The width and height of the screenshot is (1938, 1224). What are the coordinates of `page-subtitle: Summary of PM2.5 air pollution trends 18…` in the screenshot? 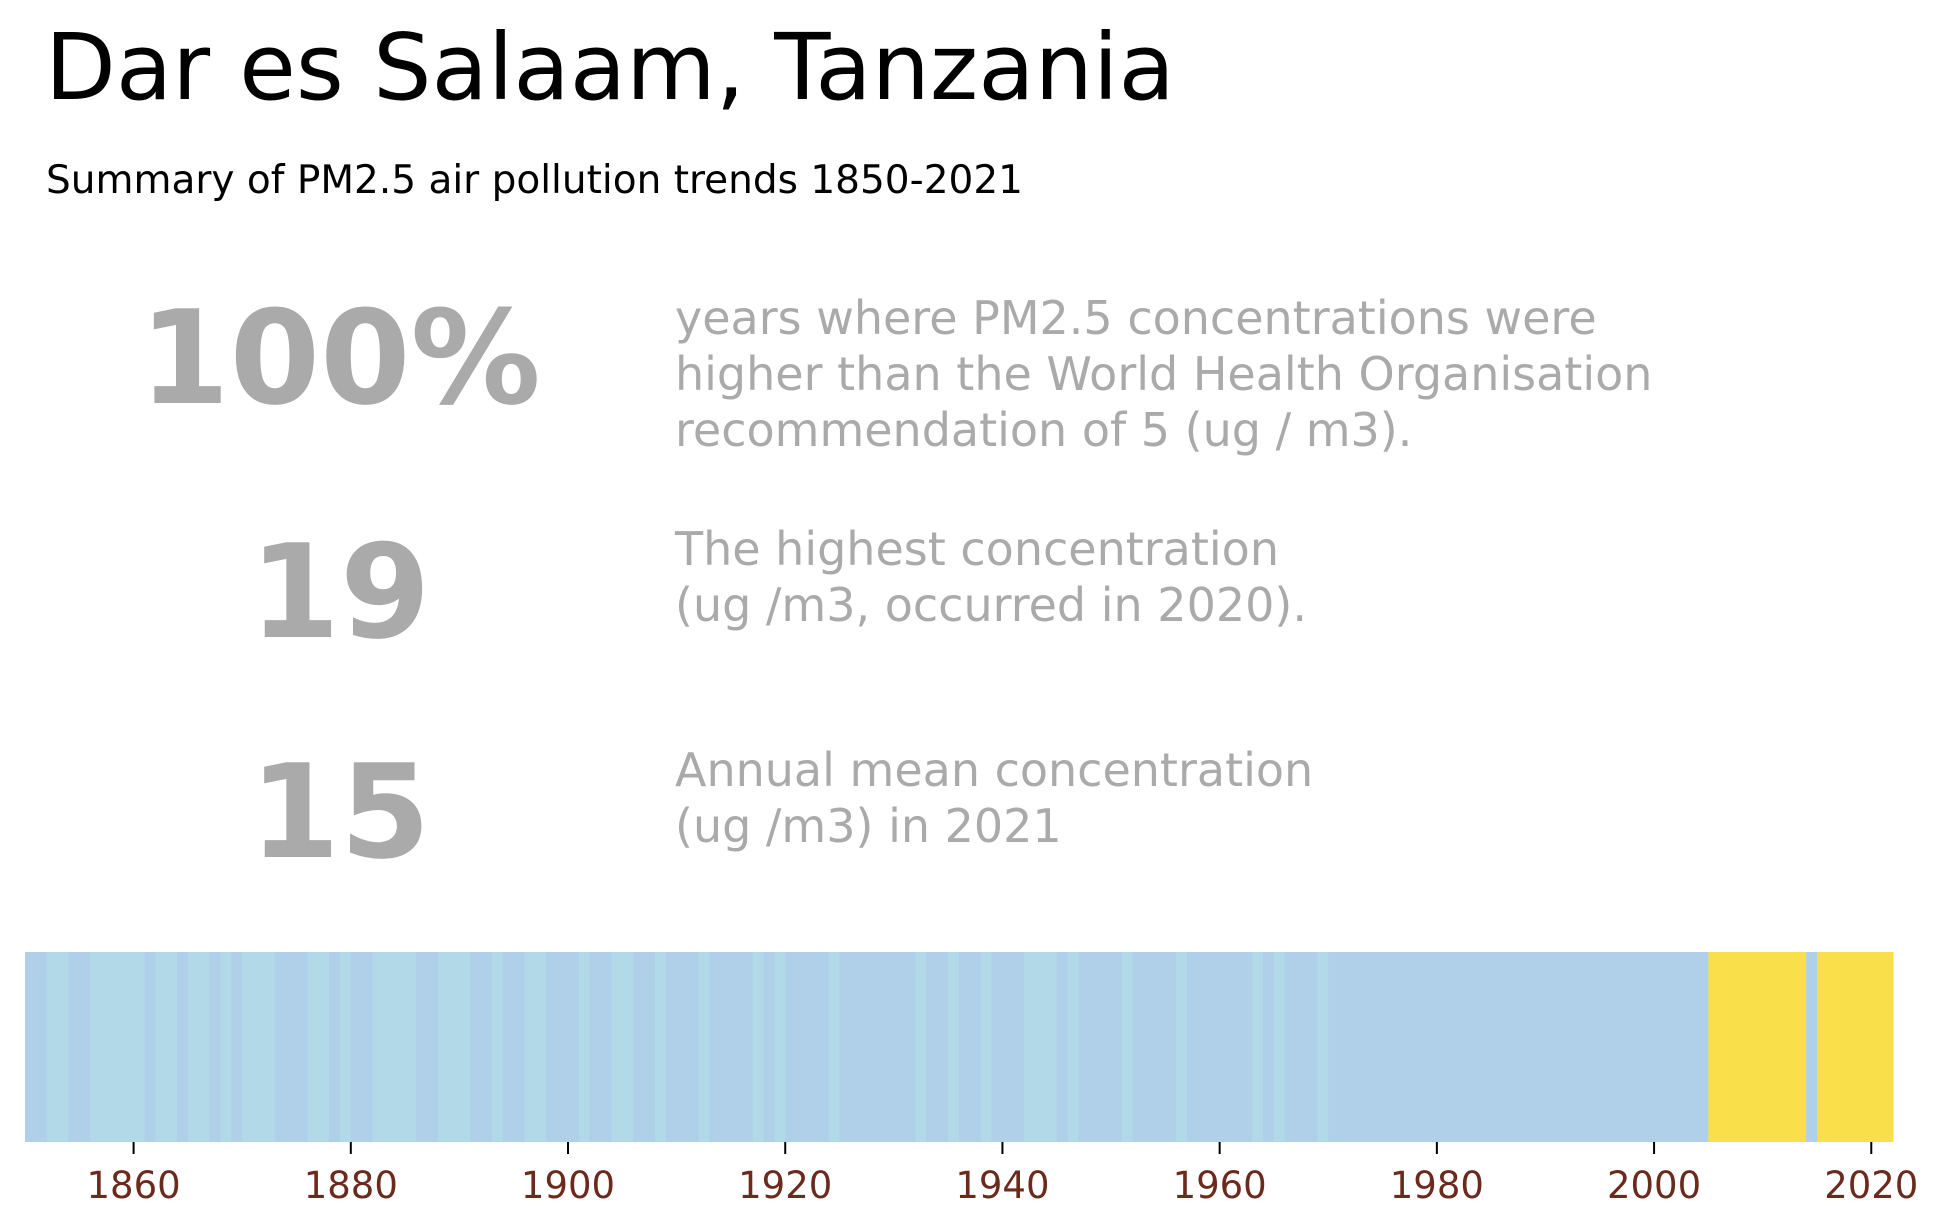 It's located at (534, 180).